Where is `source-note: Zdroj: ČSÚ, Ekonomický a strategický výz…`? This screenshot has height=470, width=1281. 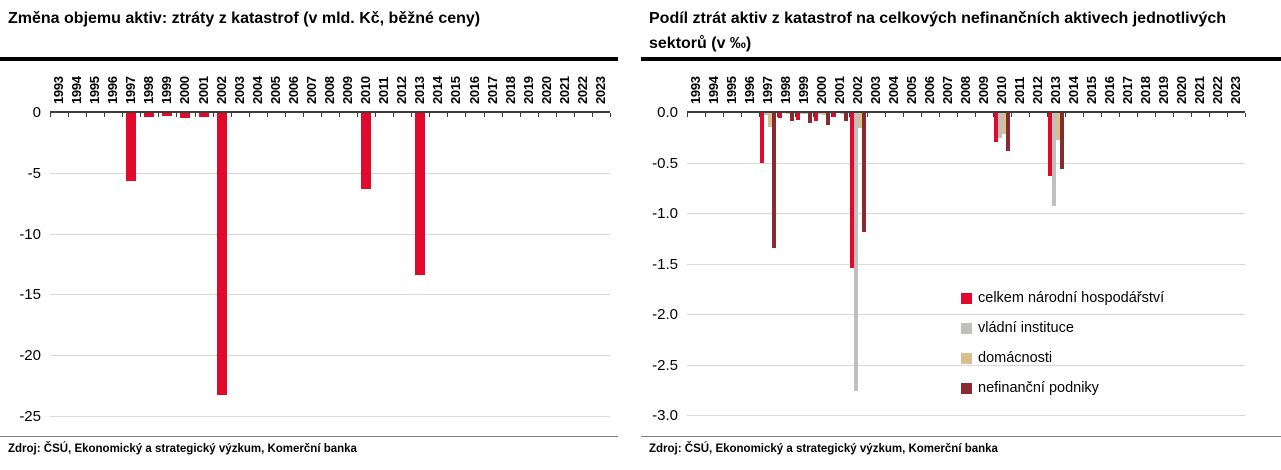
source-note: Zdroj: ČSÚ, Ekonomický a strategický výz… is located at coordinates (823, 449).